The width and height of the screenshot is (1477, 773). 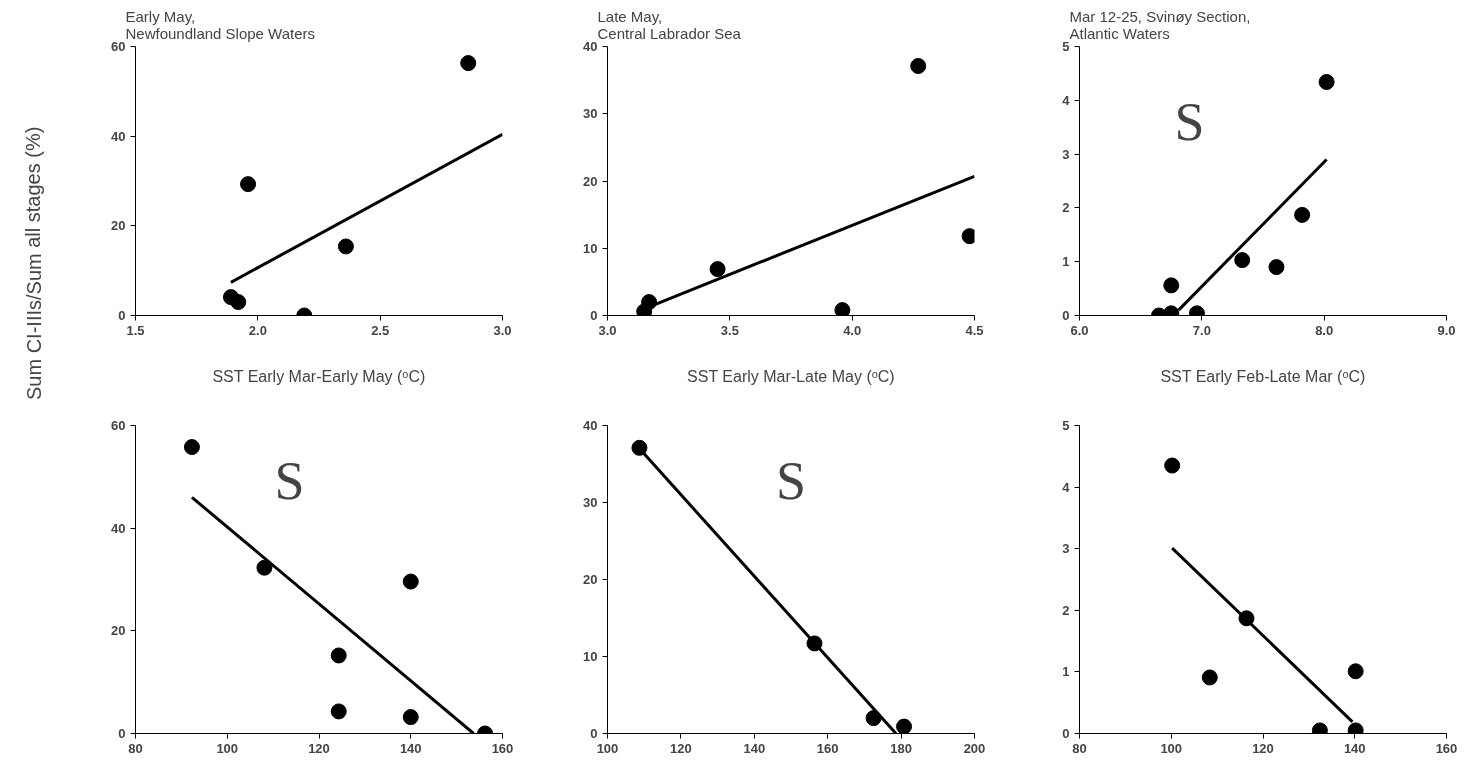 What do you see at coordinates (33, 263) in the screenshot?
I see `y-axis-title: Sum CI-IIIs/Sum all stages (%)` at bounding box center [33, 263].